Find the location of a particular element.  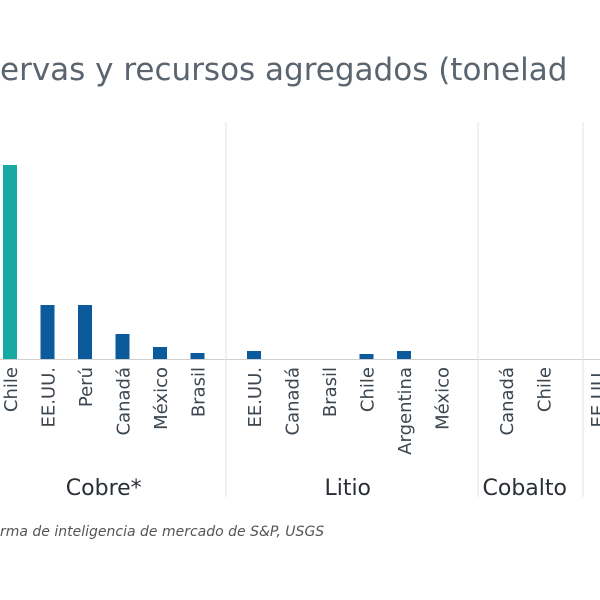

x-tick-label: Perú is located at coordinates (86, 387).